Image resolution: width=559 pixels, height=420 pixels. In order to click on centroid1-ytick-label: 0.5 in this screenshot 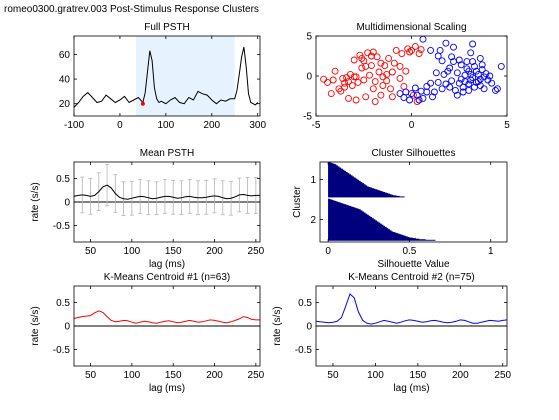, I will do `click(63, 303)`.